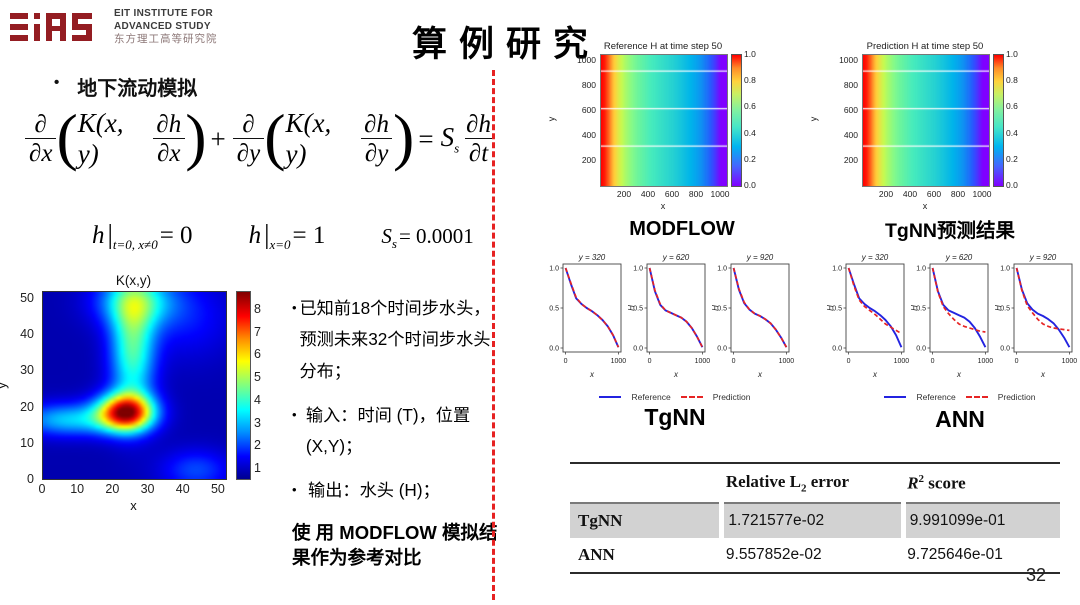 The height and width of the screenshot is (605, 1080). Describe the element at coordinates (960, 397) in the screenshot. I see `ann-legend: Reference Prediction` at that location.